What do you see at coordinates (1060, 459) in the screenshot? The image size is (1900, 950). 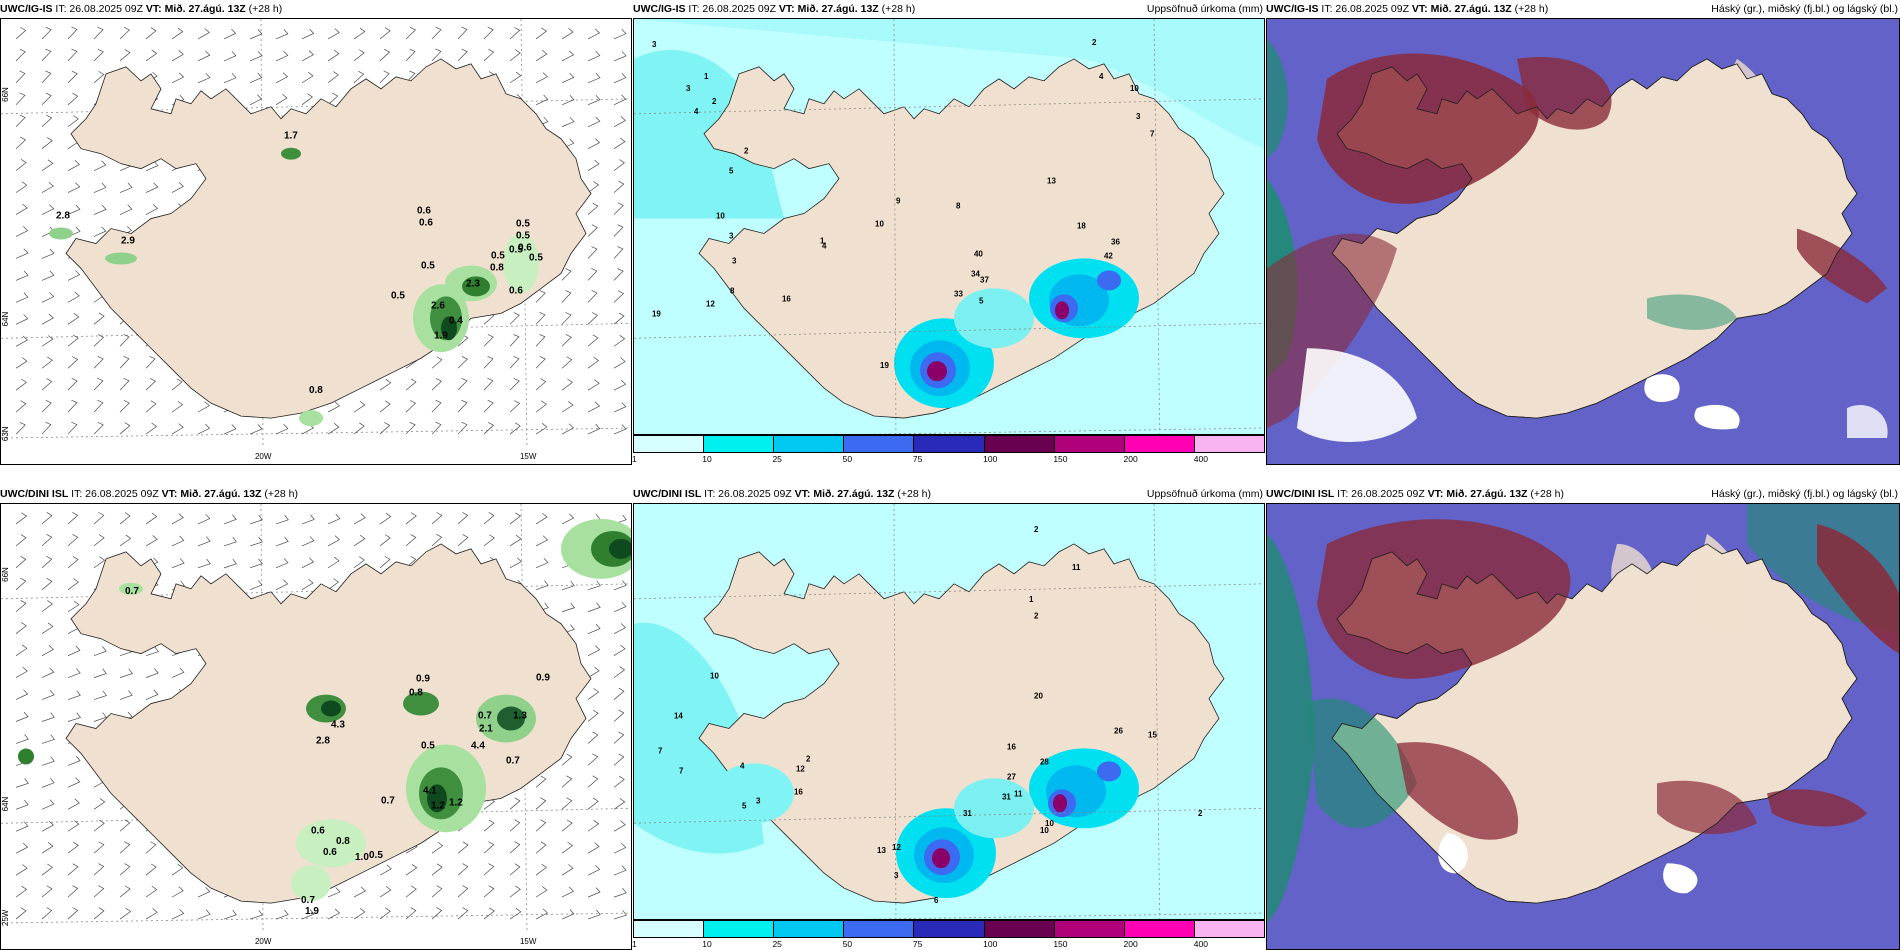 I see `colorbar-tick-label: 150` at bounding box center [1060, 459].